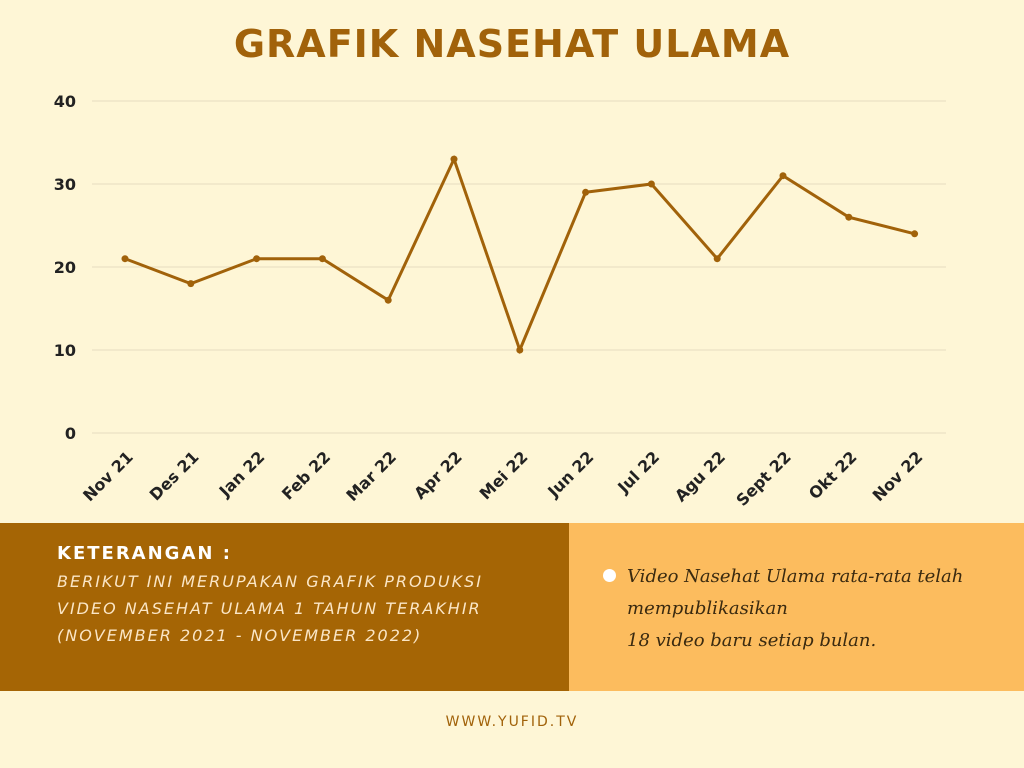 Image resolution: width=1024 pixels, height=768 pixels. What do you see at coordinates (763, 478) in the screenshot?
I see `x-tick-label: Sept 22` at bounding box center [763, 478].